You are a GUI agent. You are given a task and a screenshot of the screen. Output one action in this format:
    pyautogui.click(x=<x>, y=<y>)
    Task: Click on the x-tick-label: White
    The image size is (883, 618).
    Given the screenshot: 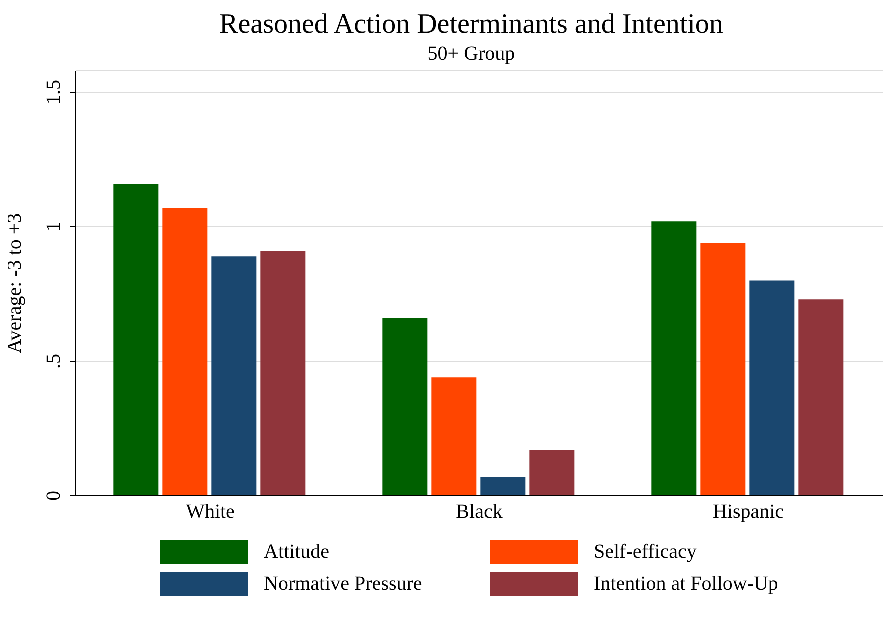 What is the action you would take?
    pyautogui.click(x=211, y=512)
    